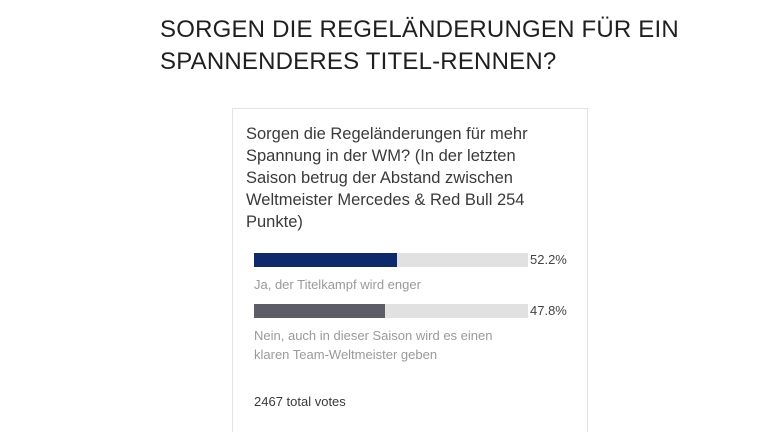  I want to click on total-votes: 2467 total votes, so click(300, 401).